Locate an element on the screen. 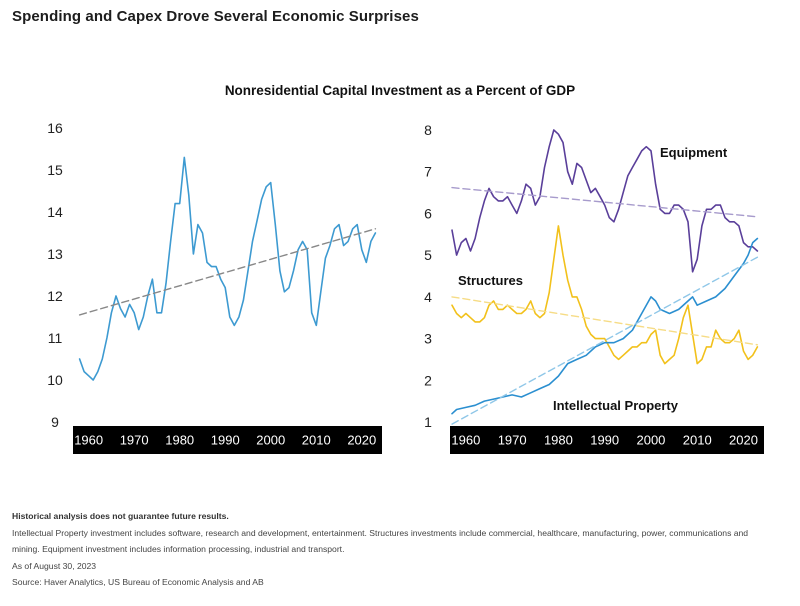 This screenshot has height=606, width=800. y-tick-label: 8 is located at coordinates (428, 130).